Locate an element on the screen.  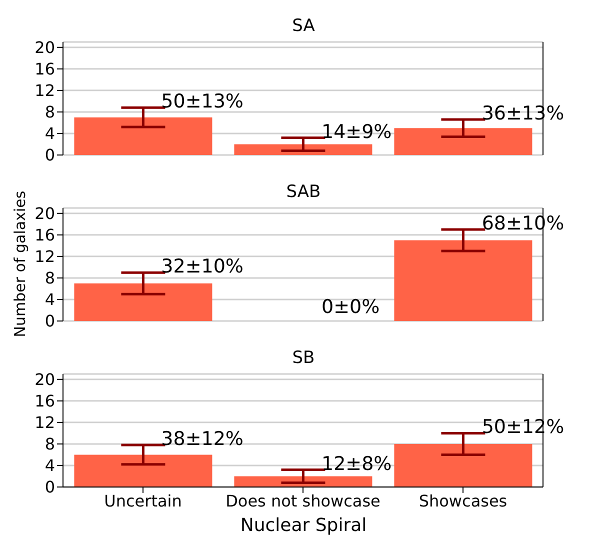
chart-title: SA is located at coordinates (303, 26).